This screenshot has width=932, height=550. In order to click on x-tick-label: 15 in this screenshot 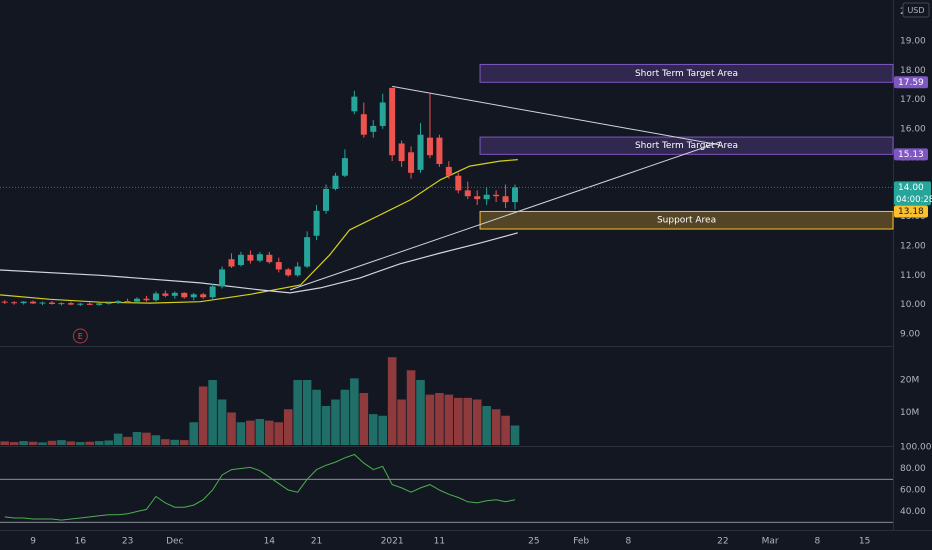, I will do `click(864, 542)`.